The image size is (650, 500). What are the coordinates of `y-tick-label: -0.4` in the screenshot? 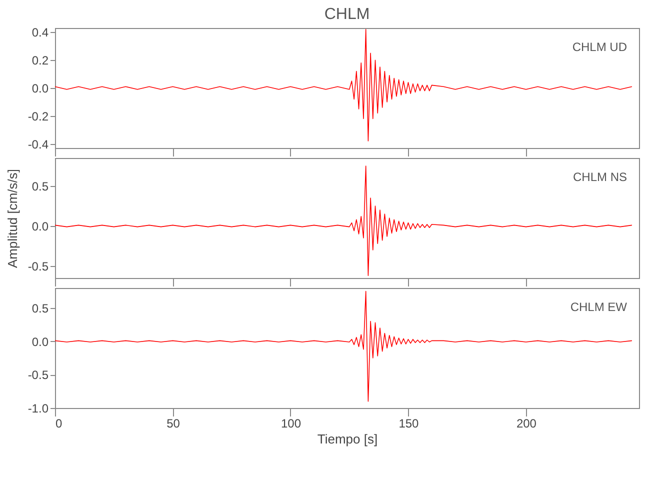 It's located at (38, 144).